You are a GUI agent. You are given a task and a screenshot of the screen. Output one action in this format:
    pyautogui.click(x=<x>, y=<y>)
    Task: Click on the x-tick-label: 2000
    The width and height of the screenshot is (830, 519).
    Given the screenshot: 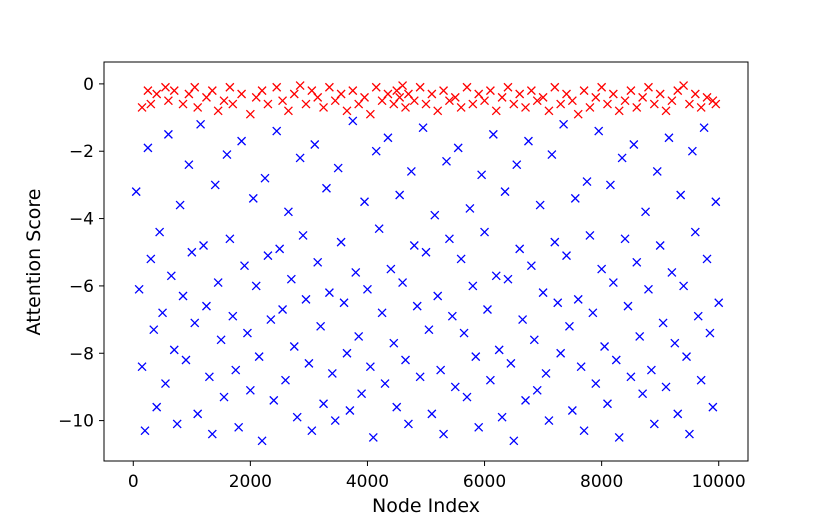 What is the action you would take?
    pyautogui.click(x=250, y=482)
    